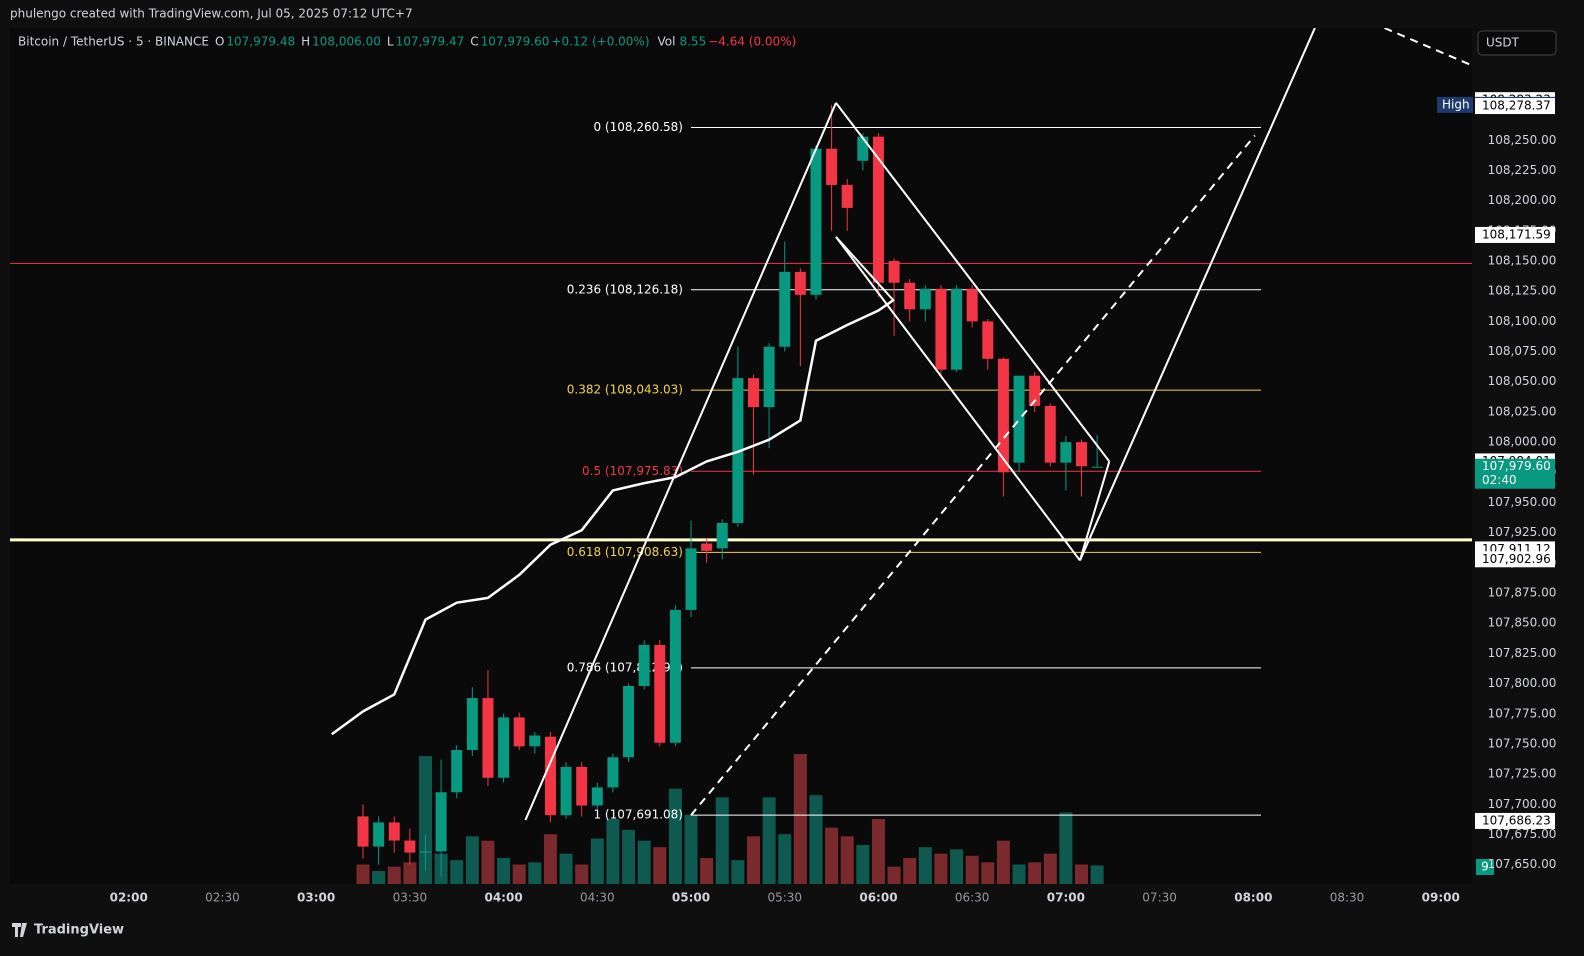  I want to click on legend-item: 107,979.60, so click(515, 42).